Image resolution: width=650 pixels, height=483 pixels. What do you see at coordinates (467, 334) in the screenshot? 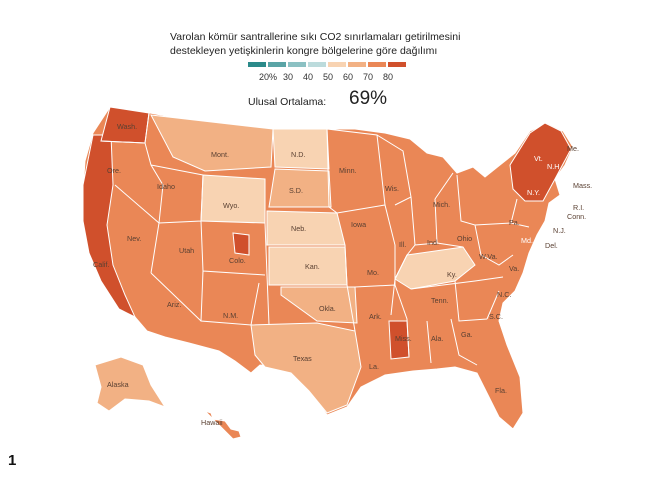
I see `state-label: Ga.` at bounding box center [467, 334].